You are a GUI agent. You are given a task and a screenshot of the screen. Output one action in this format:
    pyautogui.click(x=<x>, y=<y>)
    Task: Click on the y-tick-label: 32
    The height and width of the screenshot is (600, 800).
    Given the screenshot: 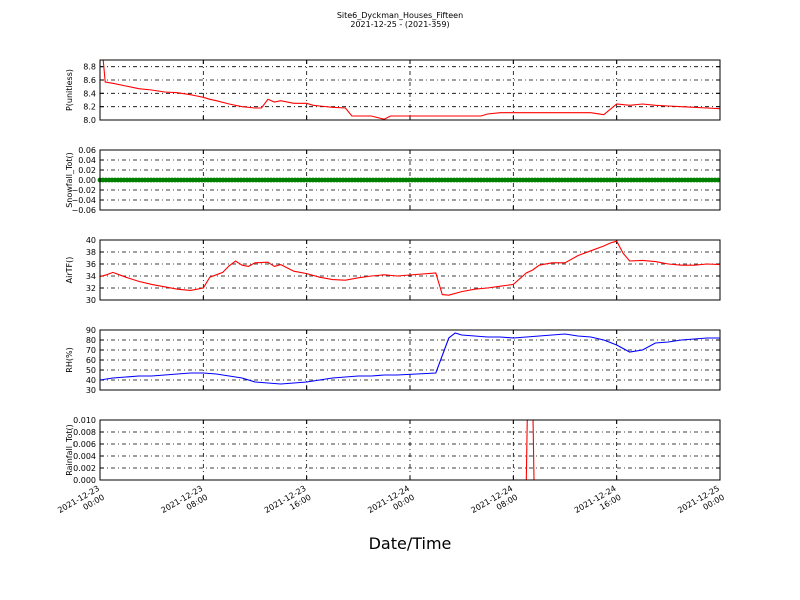 What is the action you would take?
    pyautogui.click(x=91, y=288)
    